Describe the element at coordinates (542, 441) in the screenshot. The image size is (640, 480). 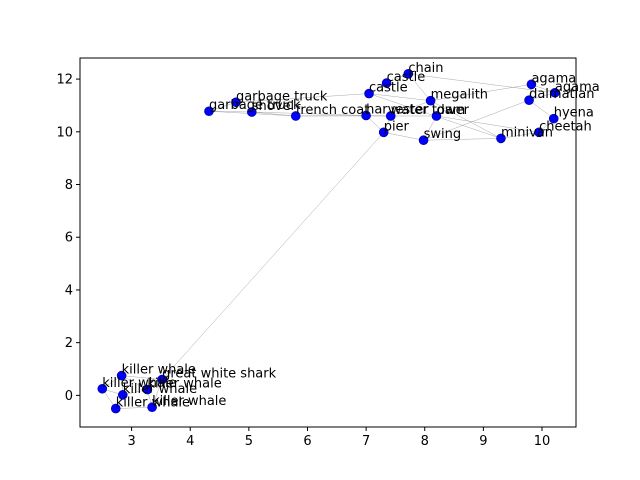
I see `x-tick-label: 10` at that location.